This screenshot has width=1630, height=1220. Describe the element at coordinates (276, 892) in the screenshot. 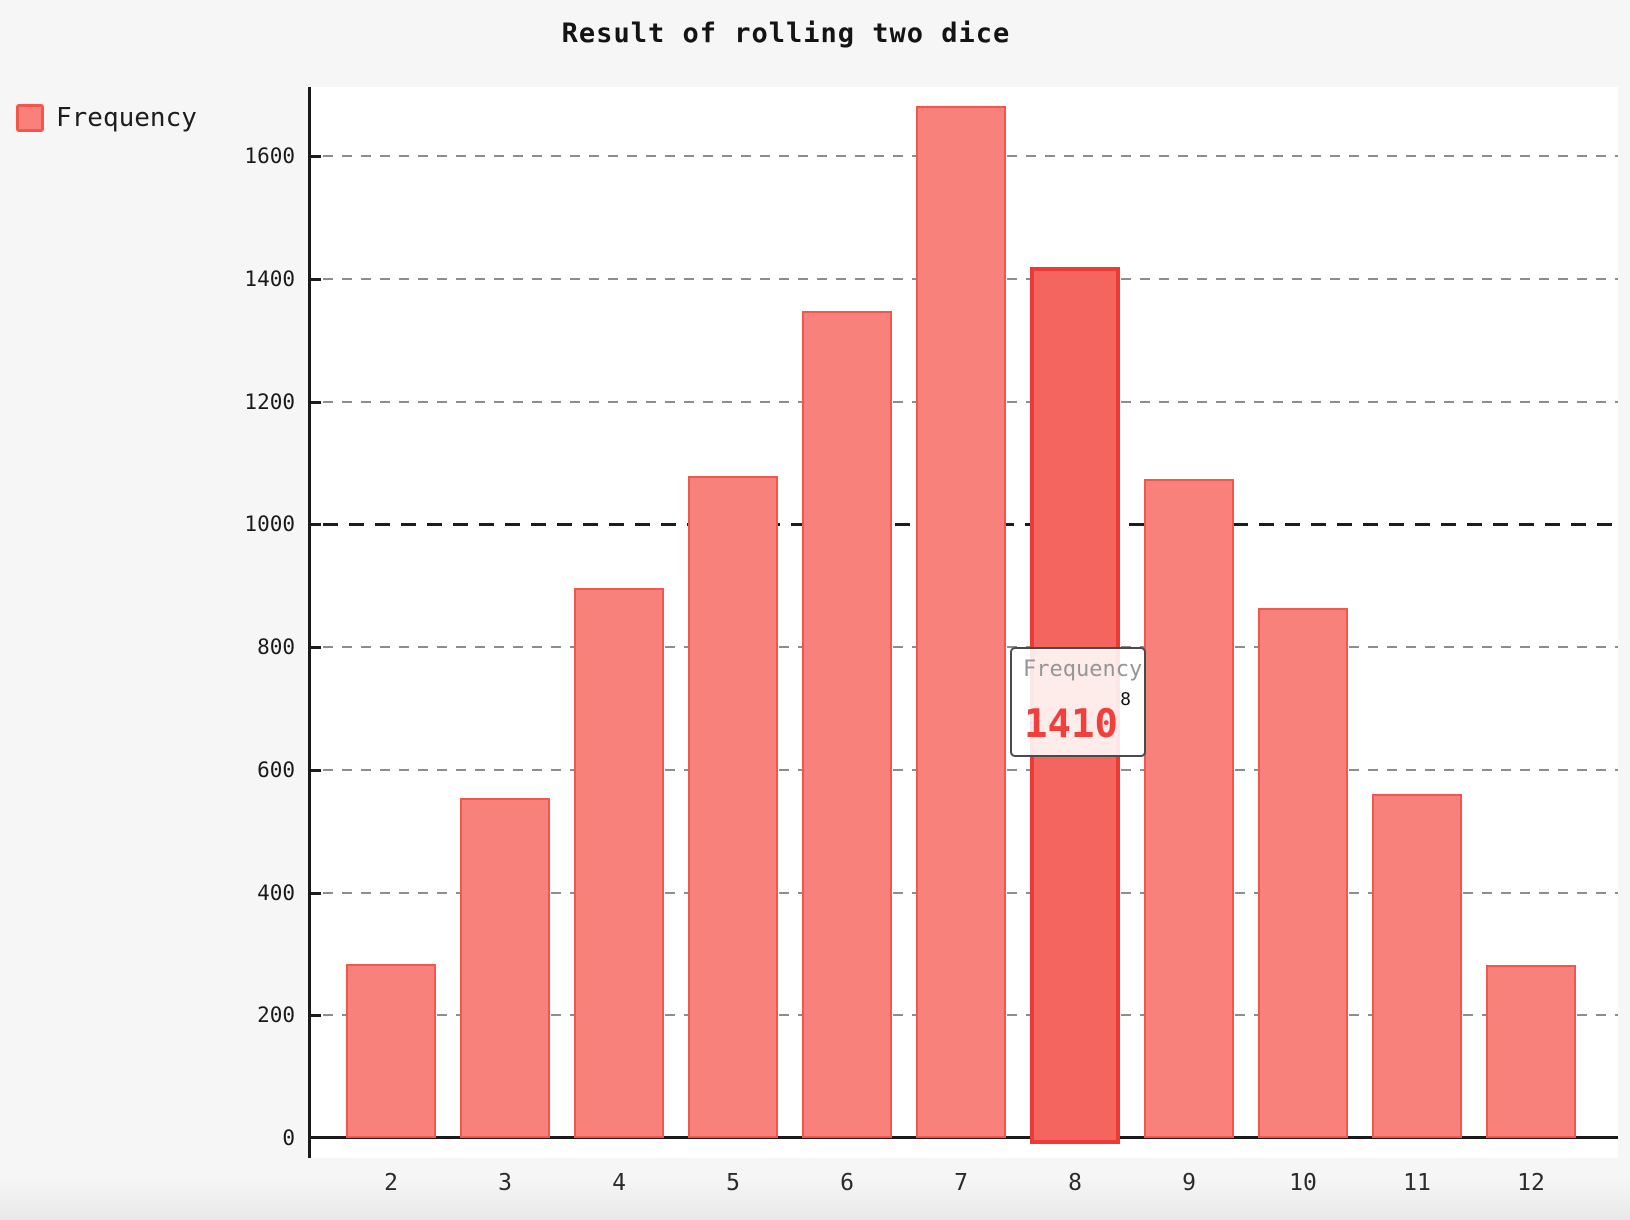

I see `y-tick-label-400: 400` at that location.